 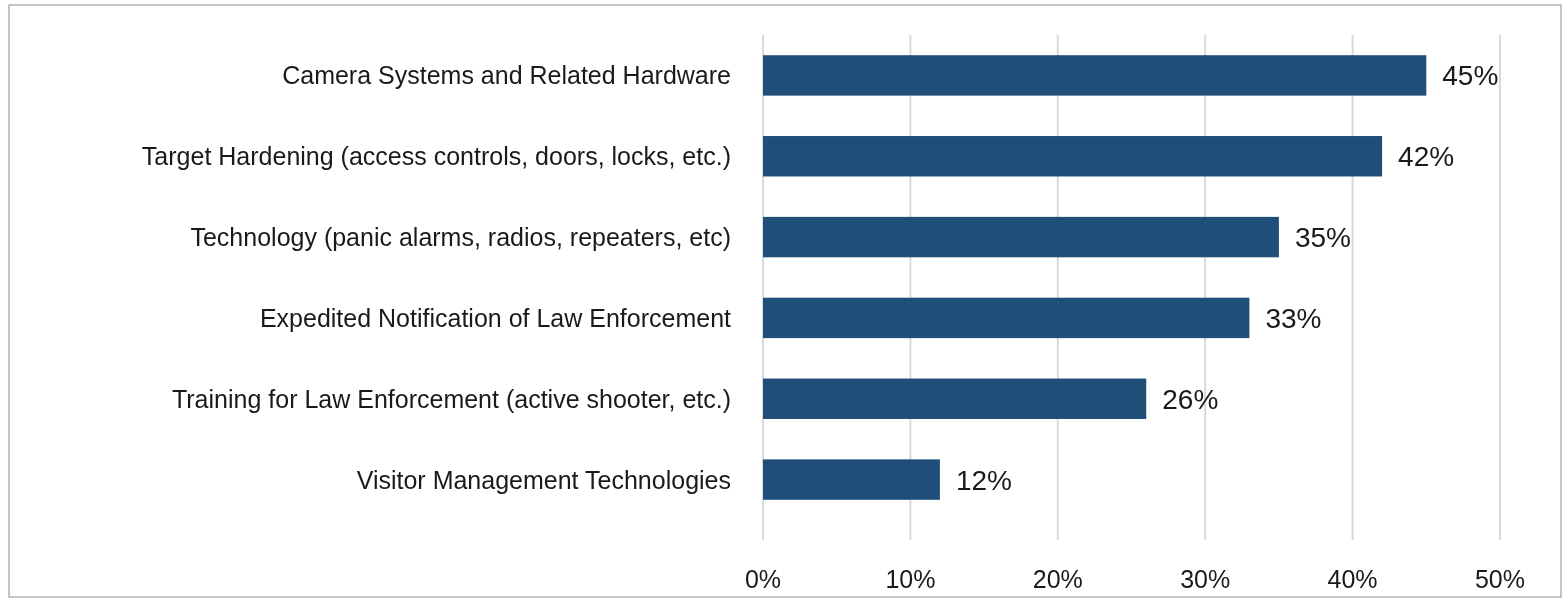 What do you see at coordinates (451, 398) in the screenshot?
I see `y-tick-label: Training for Law Enforcement (active shooter, etc.)` at bounding box center [451, 398].